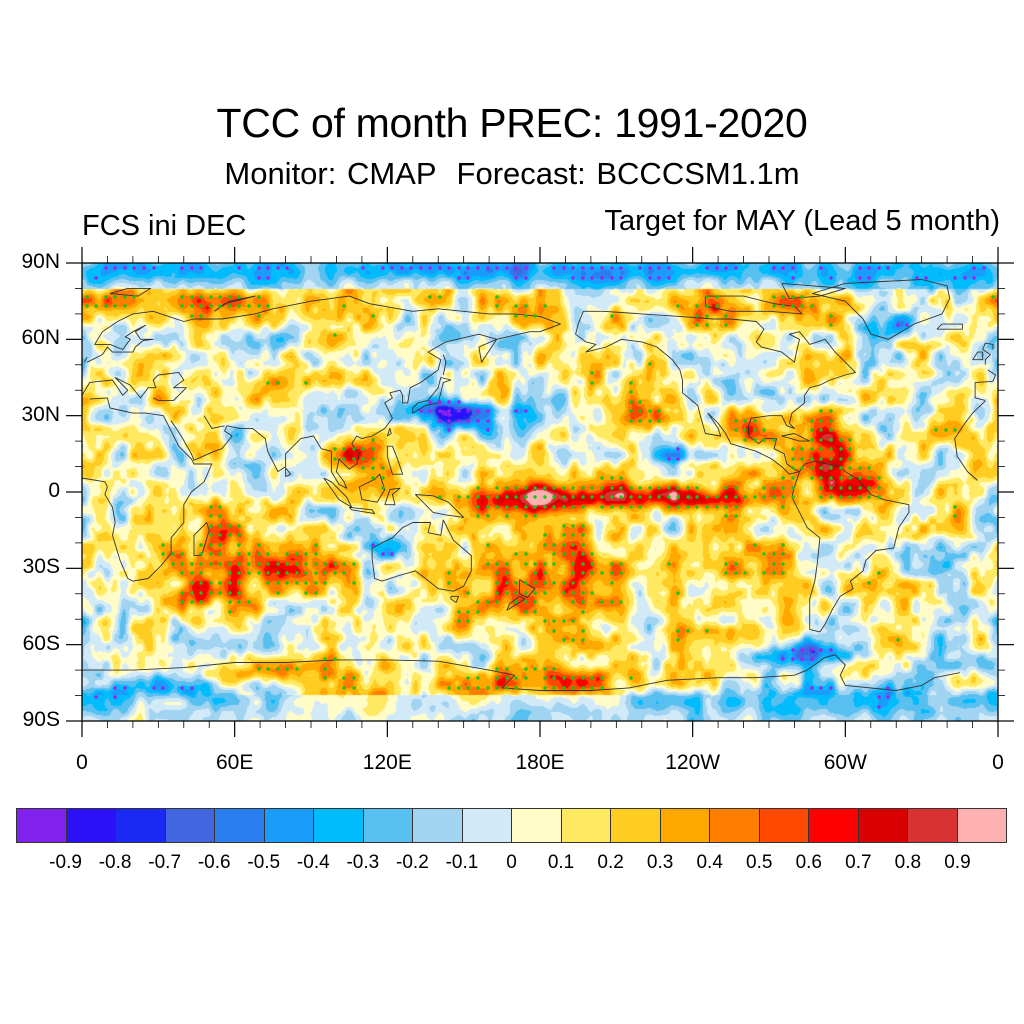 This screenshot has width=1024, height=1024. I want to click on lat-tick-label: 30S, so click(41, 567).